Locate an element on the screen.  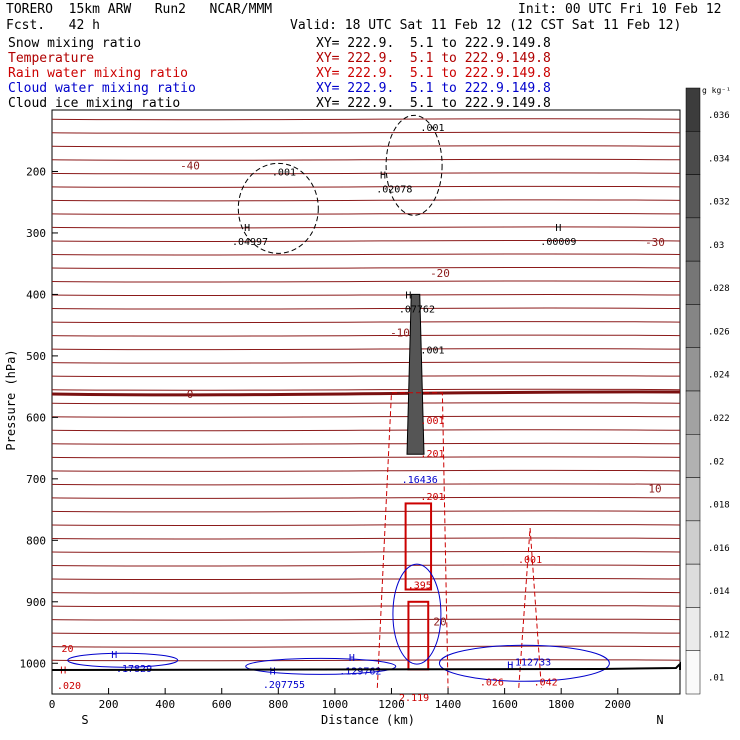
contour-annotation: .02078 is located at coordinates (394, 190).